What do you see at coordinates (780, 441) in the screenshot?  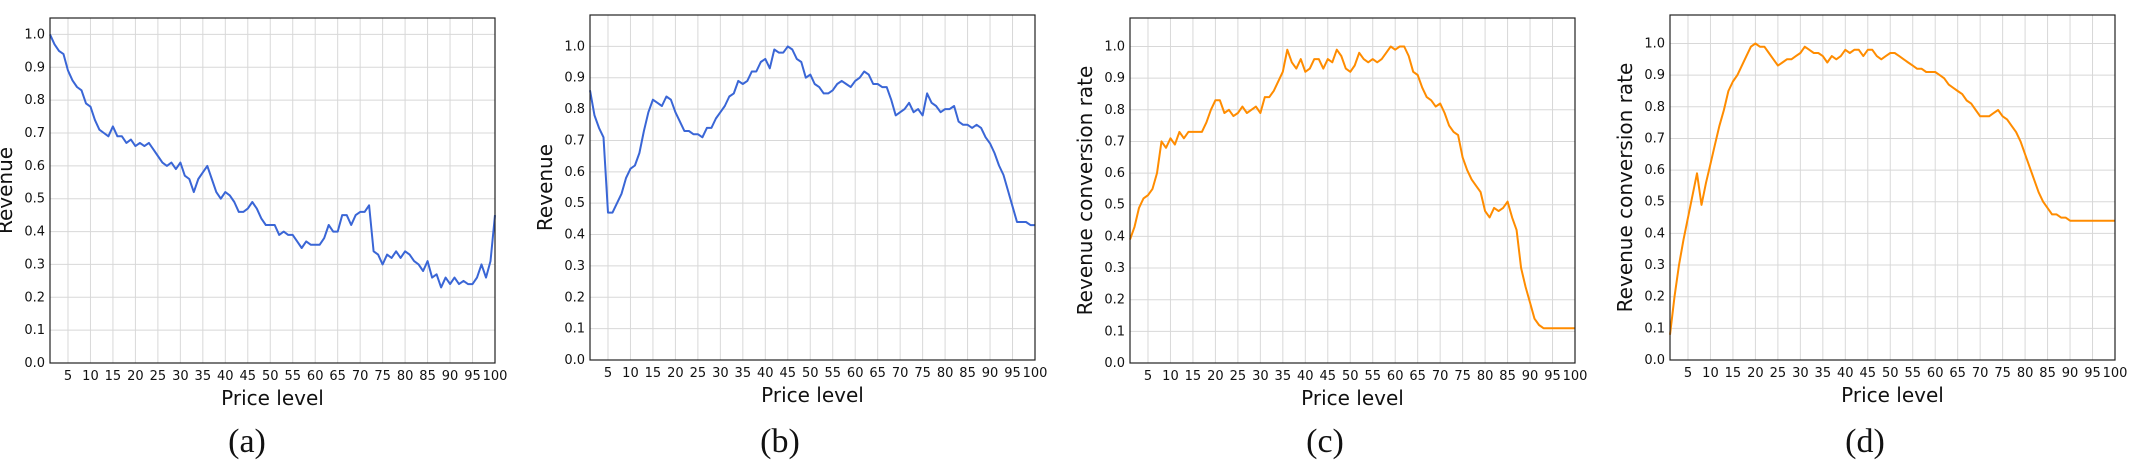 I see `panel-caption: (b)` at bounding box center [780, 441].